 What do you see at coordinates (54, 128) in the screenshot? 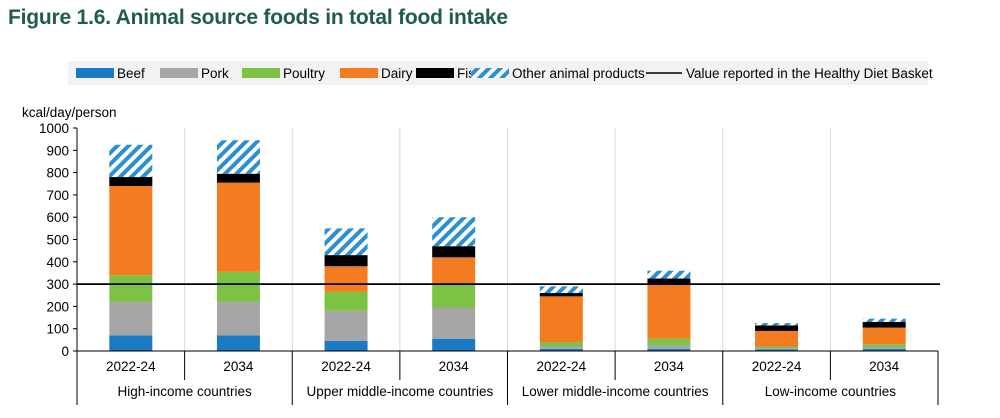
I see `y-tick-label-1000: 1000` at bounding box center [54, 128].